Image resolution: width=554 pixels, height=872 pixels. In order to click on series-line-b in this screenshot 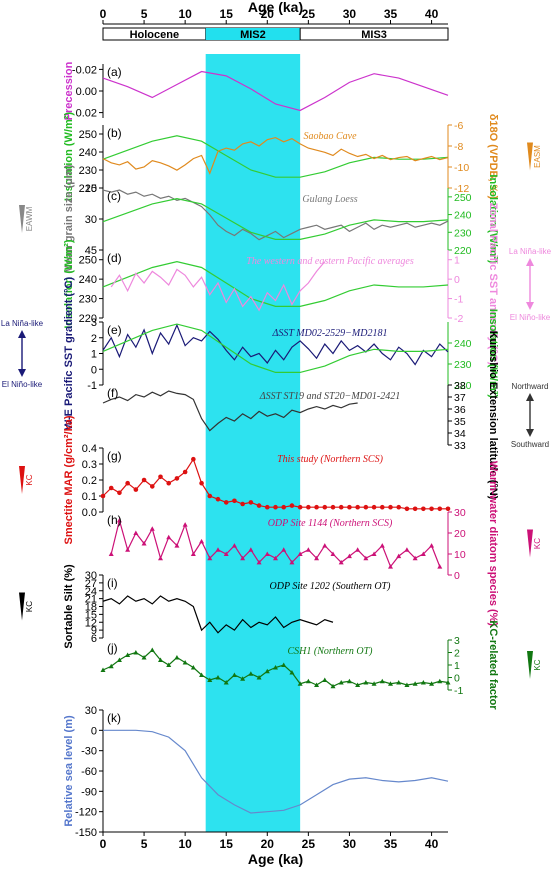, I will do `click(275, 155)`.